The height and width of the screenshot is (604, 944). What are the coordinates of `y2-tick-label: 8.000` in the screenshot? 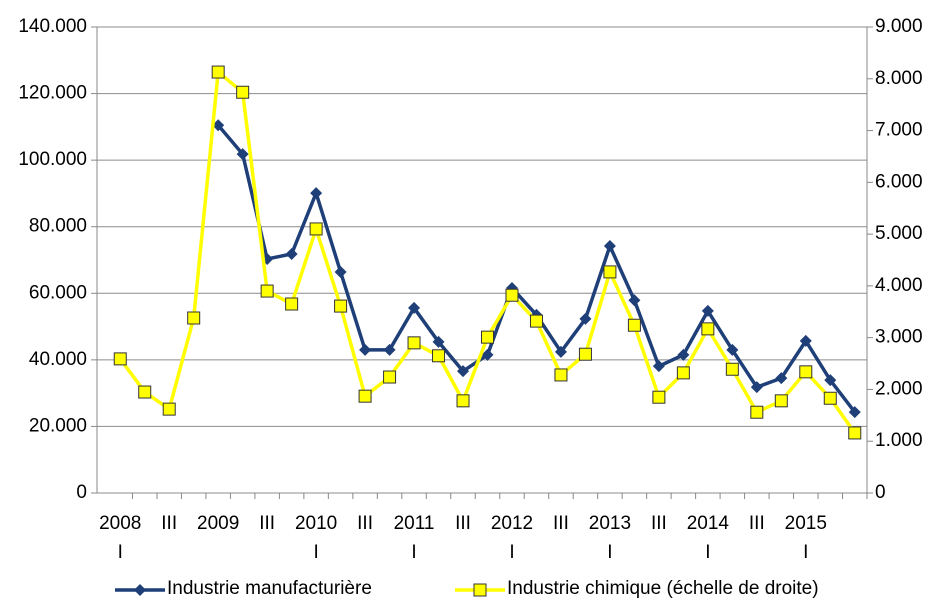 It's located at (899, 78).